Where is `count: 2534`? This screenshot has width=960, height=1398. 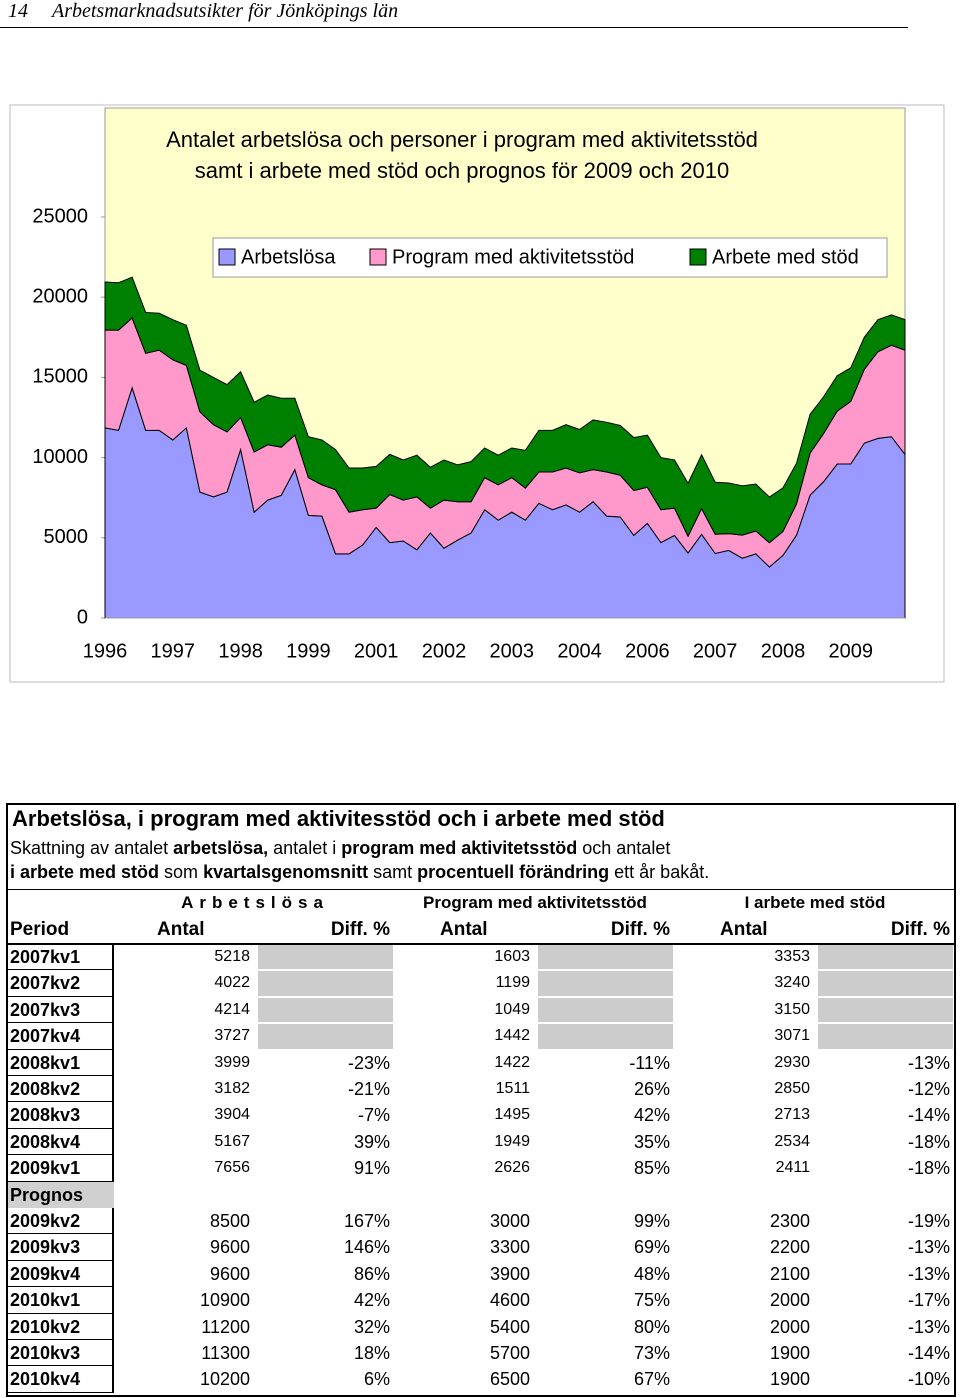
count: 2534 is located at coordinates (792, 1141).